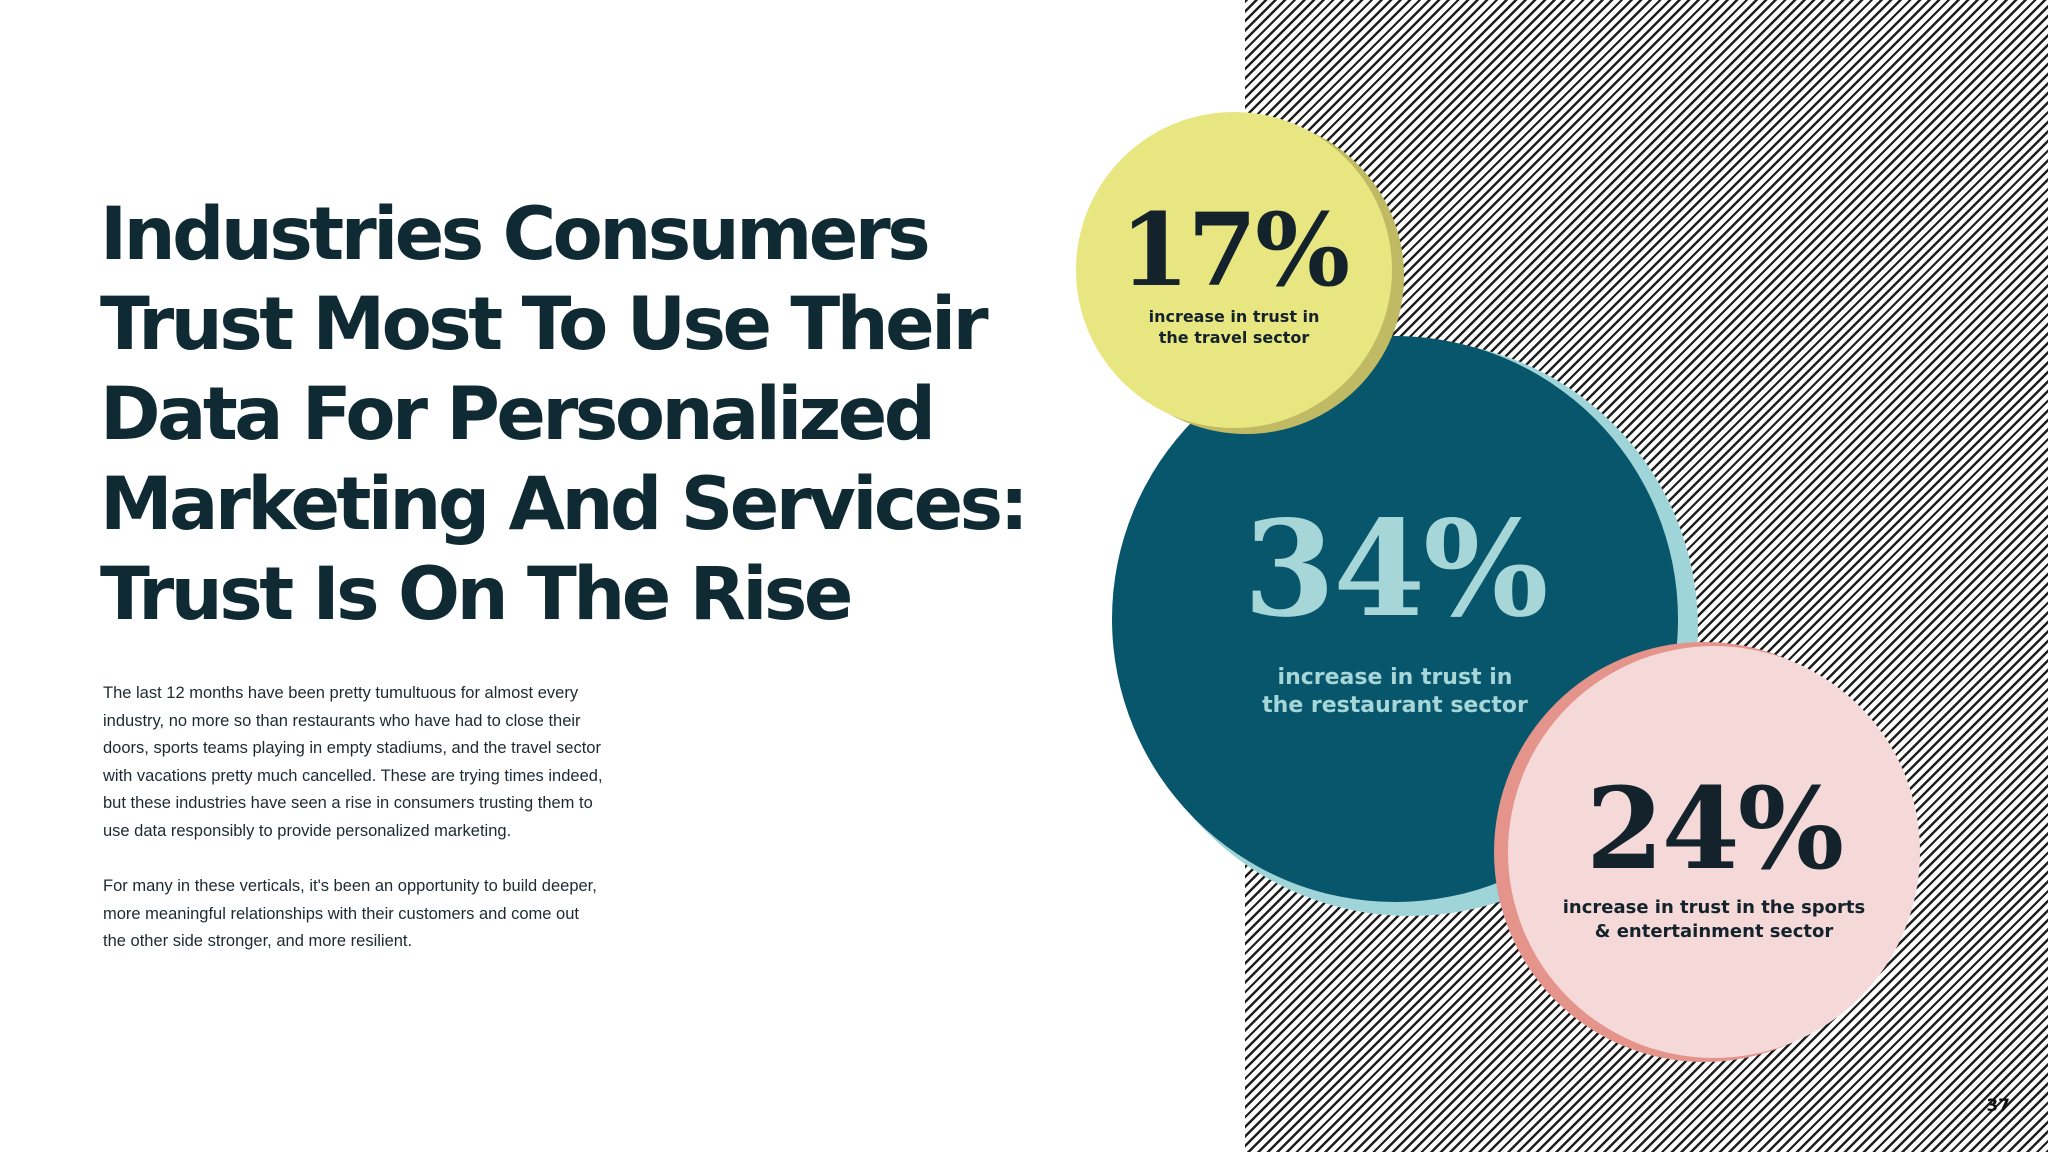 This screenshot has height=1152, width=2048. What do you see at coordinates (544, 324) in the screenshot?
I see `title-line: Trust Most To Use Their` at bounding box center [544, 324].